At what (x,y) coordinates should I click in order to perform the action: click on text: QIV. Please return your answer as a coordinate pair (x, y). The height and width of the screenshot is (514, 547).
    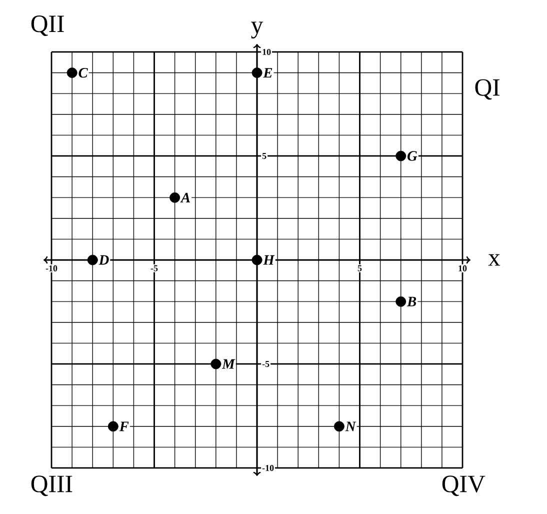
    Looking at the image, I should click on (464, 486).